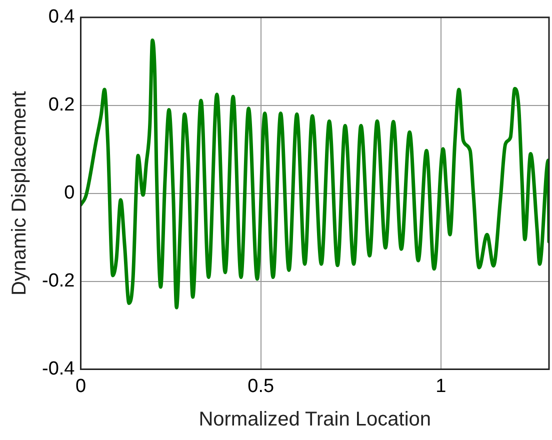 Image resolution: width=552 pixels, height=440 pixels. What do you see at coordinates (58, 281) in the screenshot?
I see `y-tick-label: -0.2` at bounding box center [58, 281].